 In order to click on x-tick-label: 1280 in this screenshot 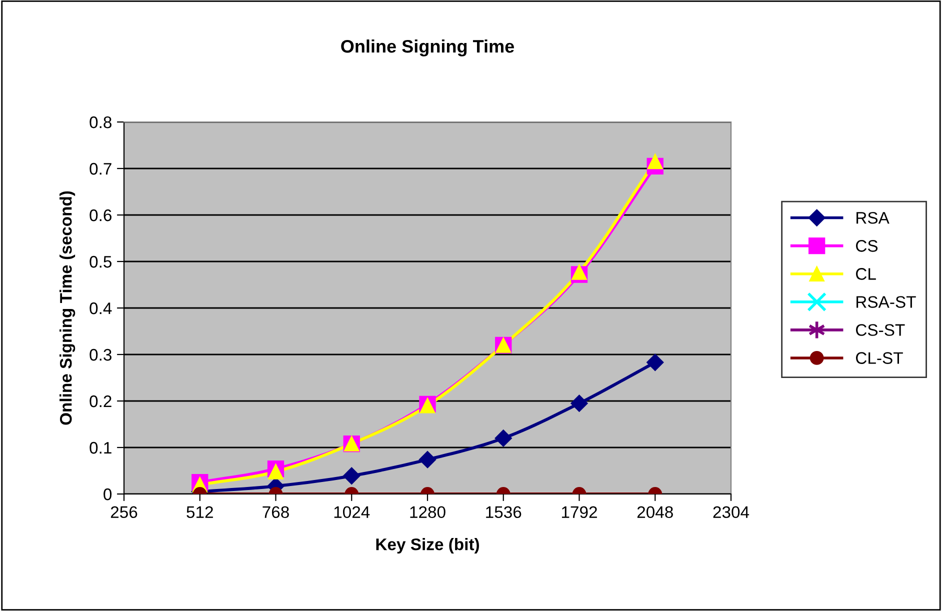, I will do `click(428, 512)`.